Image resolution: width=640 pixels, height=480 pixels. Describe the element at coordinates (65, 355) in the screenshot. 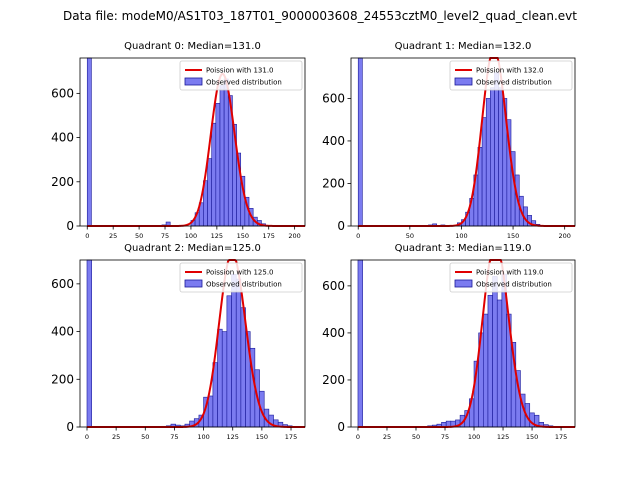

I see `quadrant-2-y-ticks: 0 200 400 600` at that location.